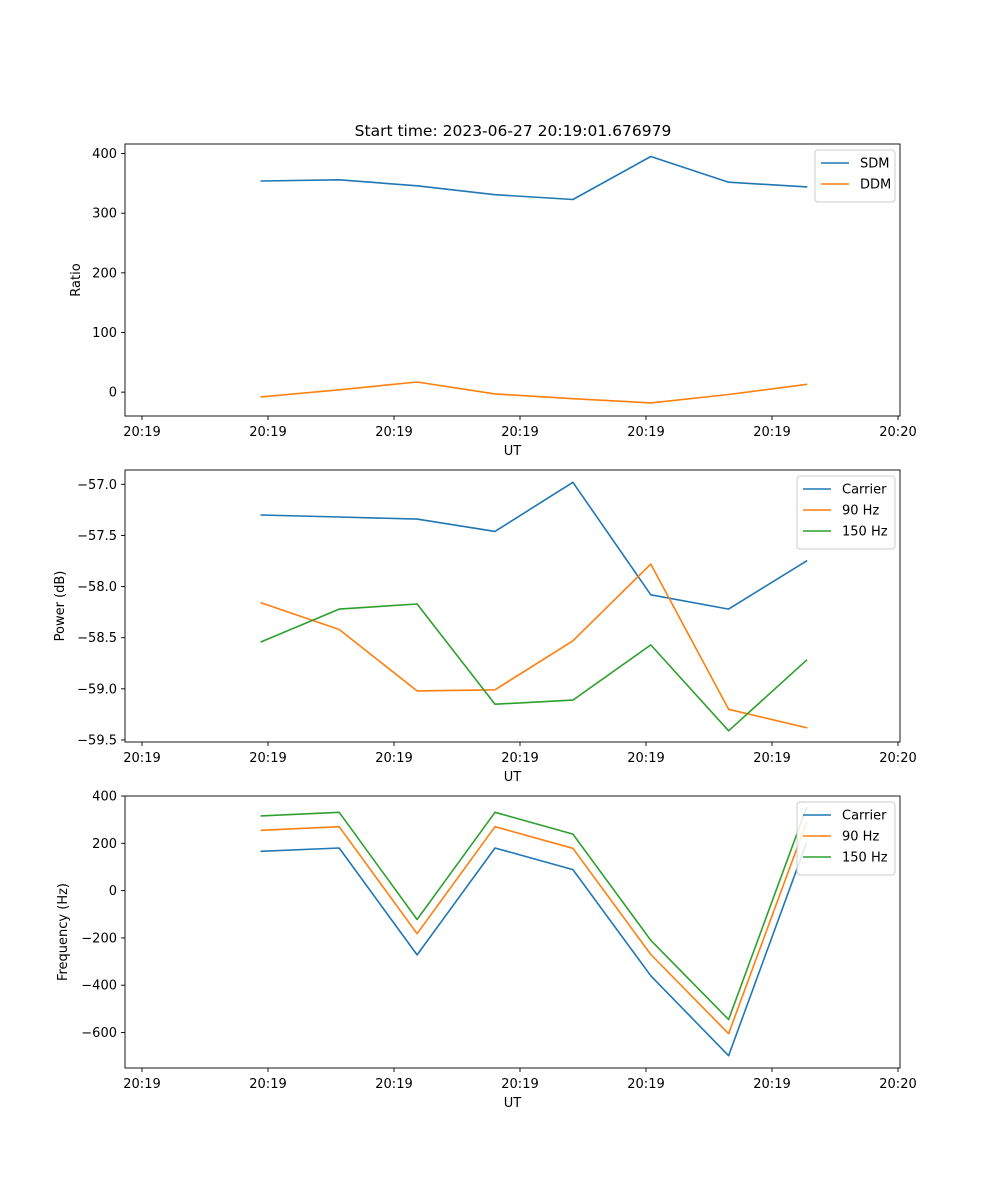  Describe the element at coordinates (865, 532) in the screenshot. I see `legend-label-2-3: 150 Hz` at that location.